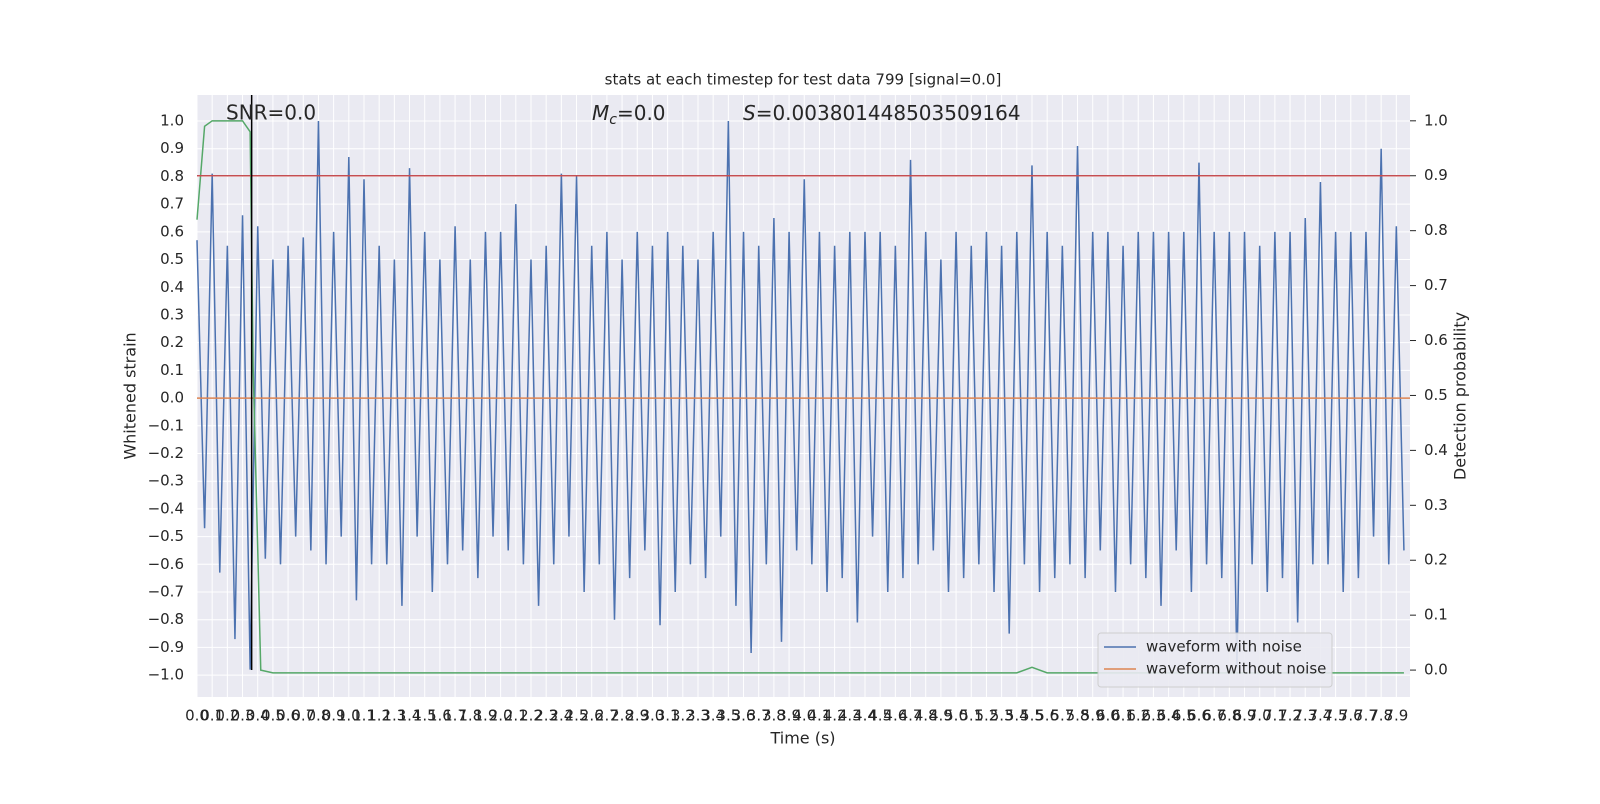 The width and height of the screenshot is (1600, 804). What do you see at coordinates (1396, 716) in the screenshot?
I see `x-tick-label: 7.9` at bounding box center [1396, 716].